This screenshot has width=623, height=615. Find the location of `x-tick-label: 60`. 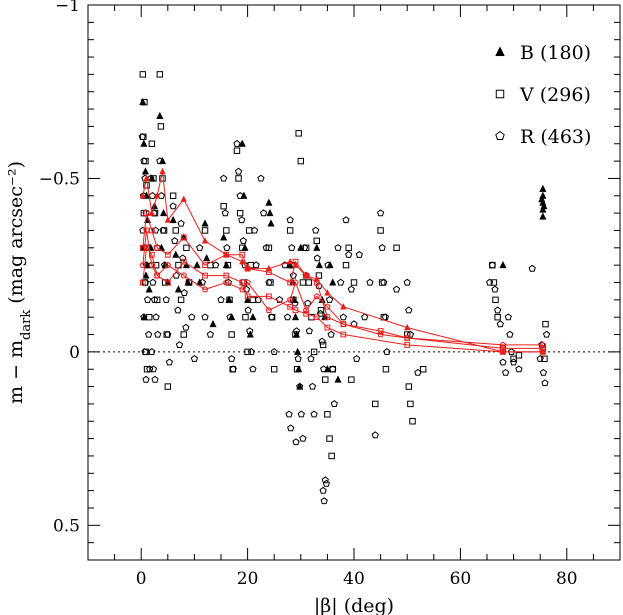

x-tick-label: 60 is located at coordinates (461, 579).